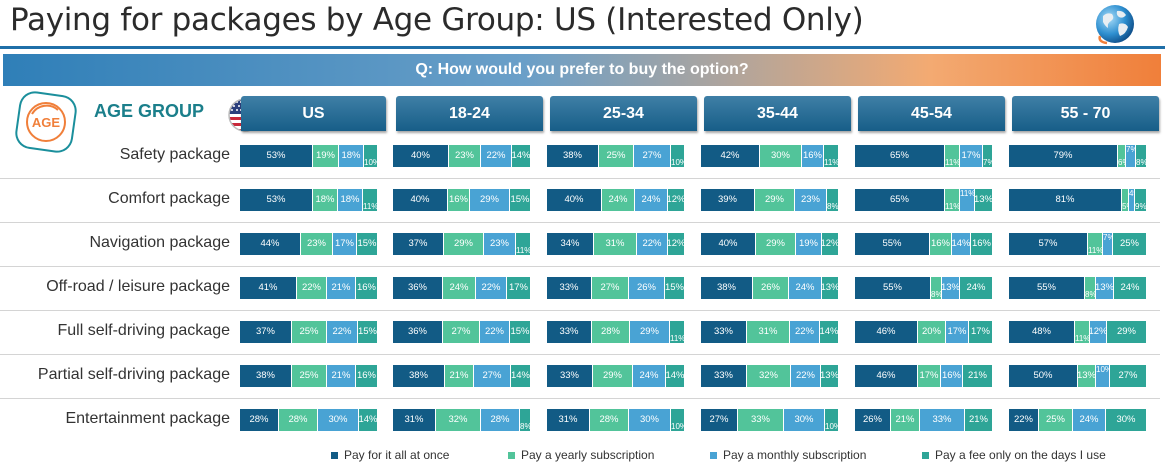  What do you see at coordinates (268, 287) in the screenshot?
I see `data-label: 41%` at bounding box center [268, 287].